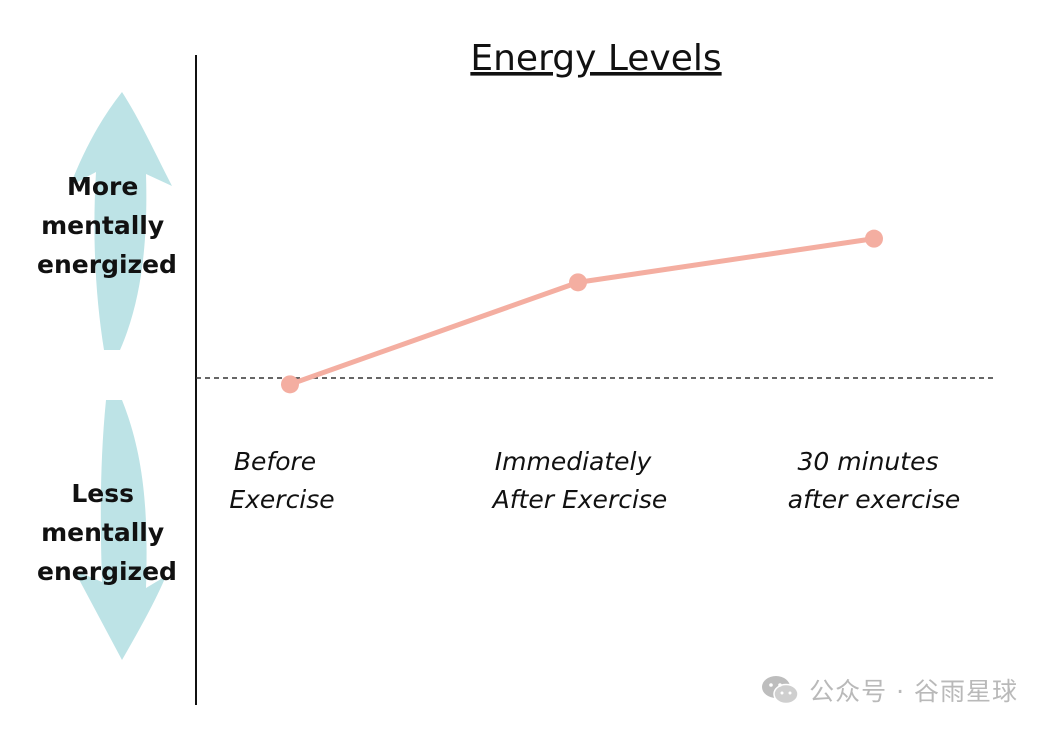  I want to click on down-arrow-icon, so click(120, 530).